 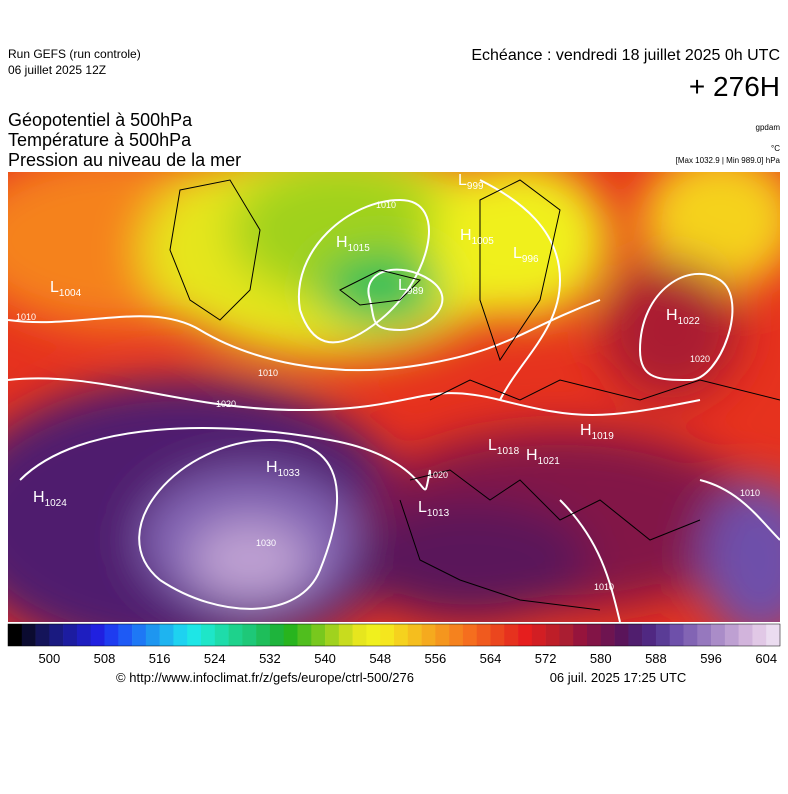 What do you see at coordinates (415, 291) in the screenshot?
I see `center-value: 989` at bounding box center [415, 291].